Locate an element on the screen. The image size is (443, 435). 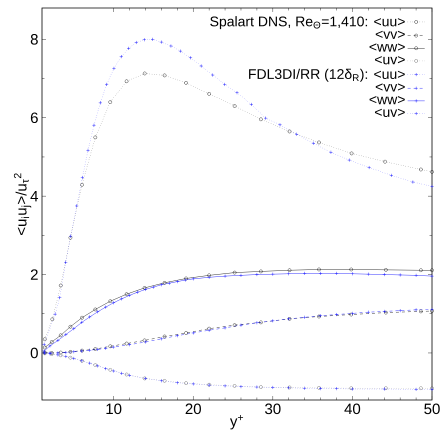
legend-label: Spalart DNS, Re$_{Θ}$=1,410: <uu> is located at coordinates (307, 23).